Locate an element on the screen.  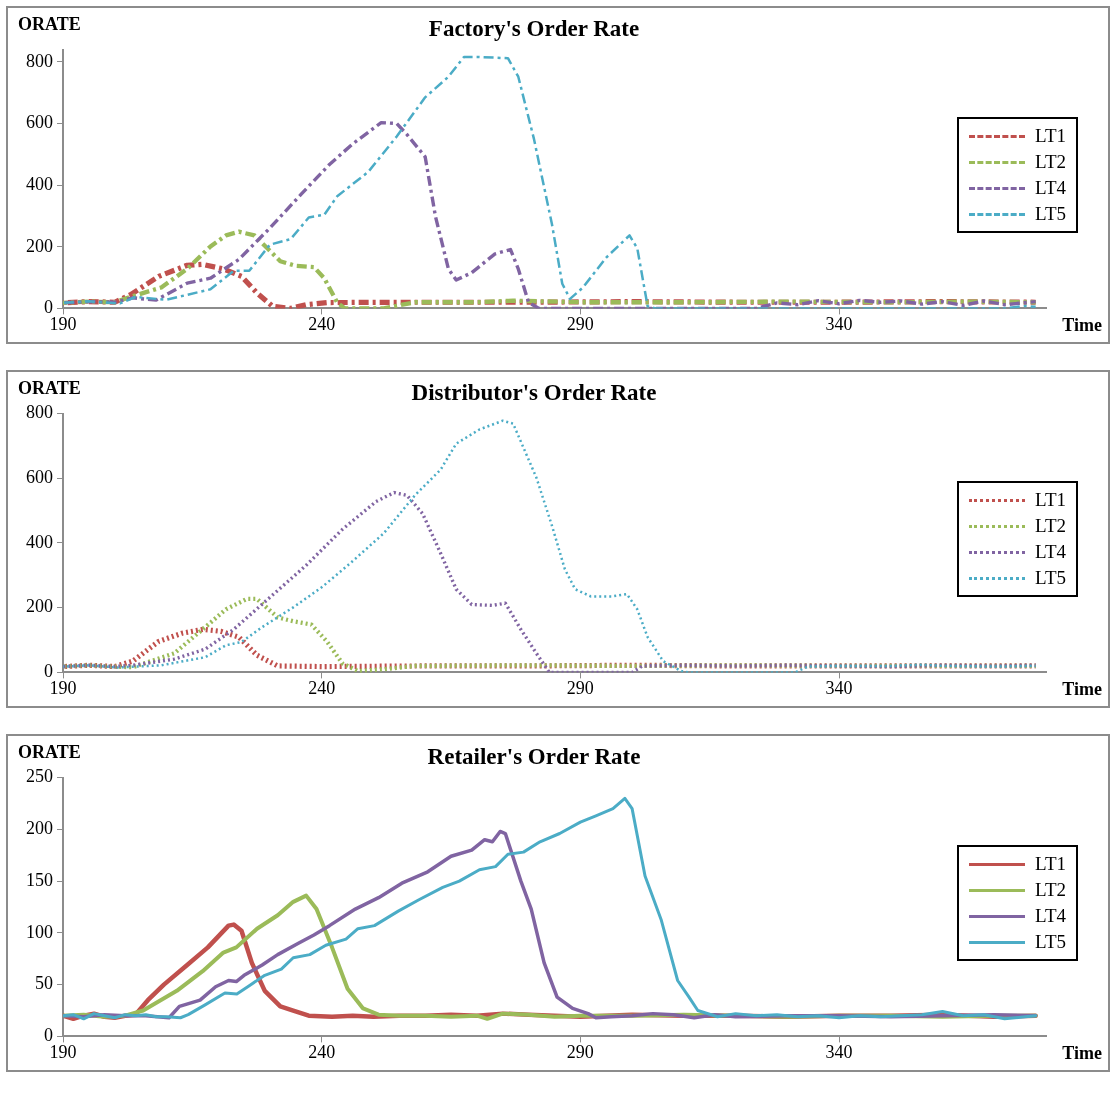
y-tick-label: 250 is located at coordinates (39, 776).